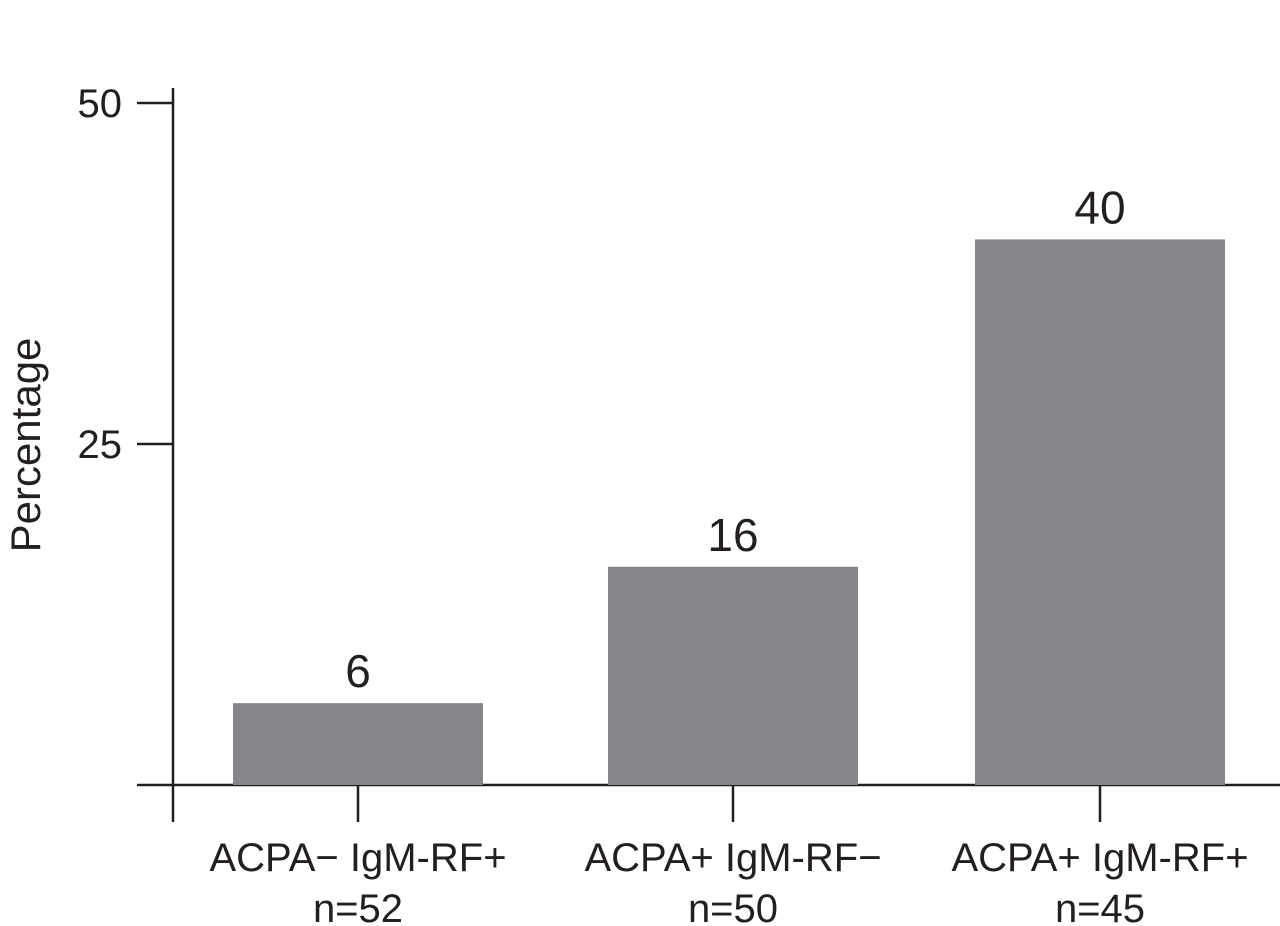 The image size is (1280, 926). What do you see at coordinates (1100, 906) in the screenshot?
I see `sample-size-label: n=45` at bounding box center [1100, 906].